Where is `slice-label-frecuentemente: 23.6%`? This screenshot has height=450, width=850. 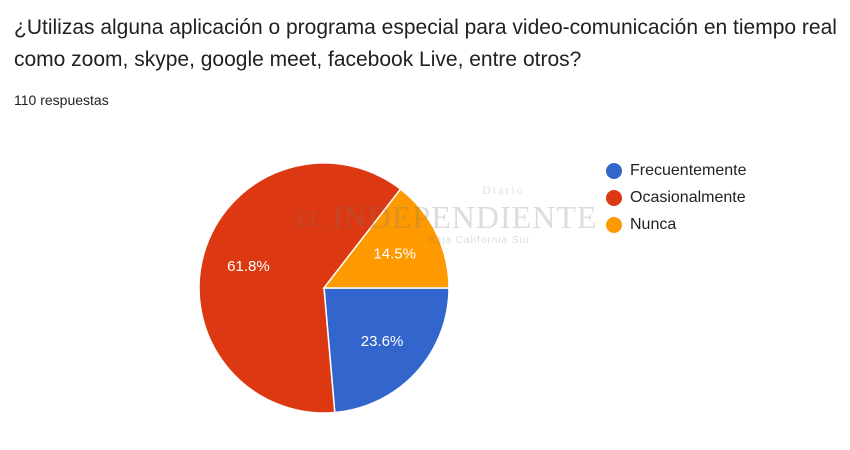 slice-label-frecuentemente: 23.6% is located at coordinates (382, 341).